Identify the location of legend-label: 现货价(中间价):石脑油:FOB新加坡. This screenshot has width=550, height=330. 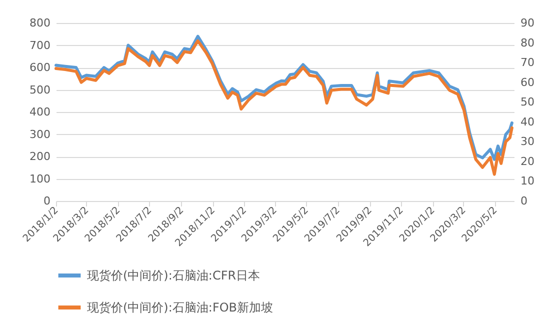
(180, 307).